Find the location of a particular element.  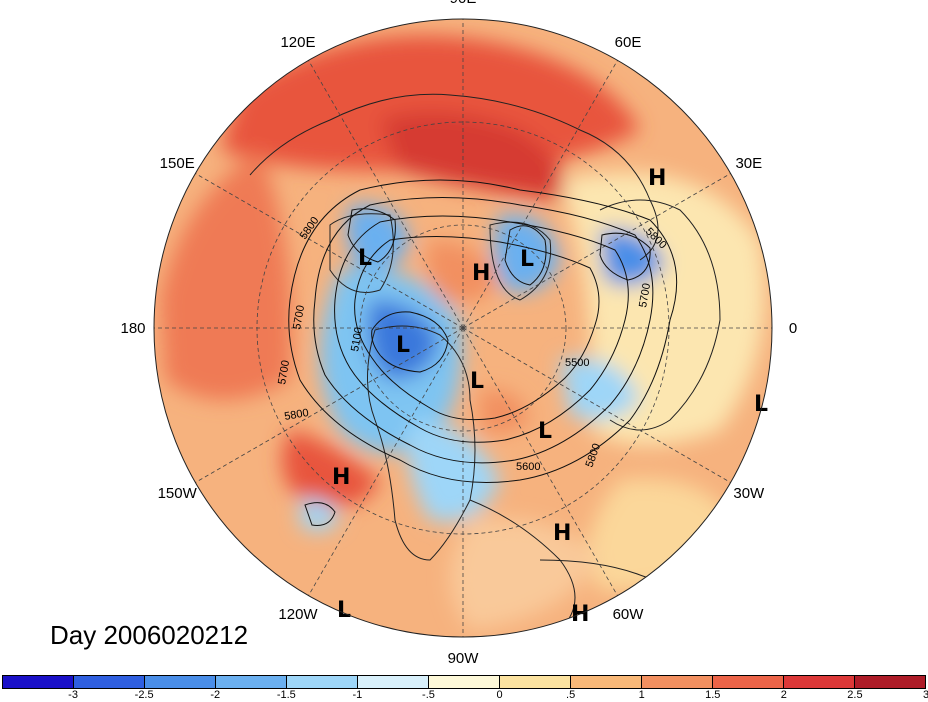

low-center-southwest: L is located at coordinates (344, 610).